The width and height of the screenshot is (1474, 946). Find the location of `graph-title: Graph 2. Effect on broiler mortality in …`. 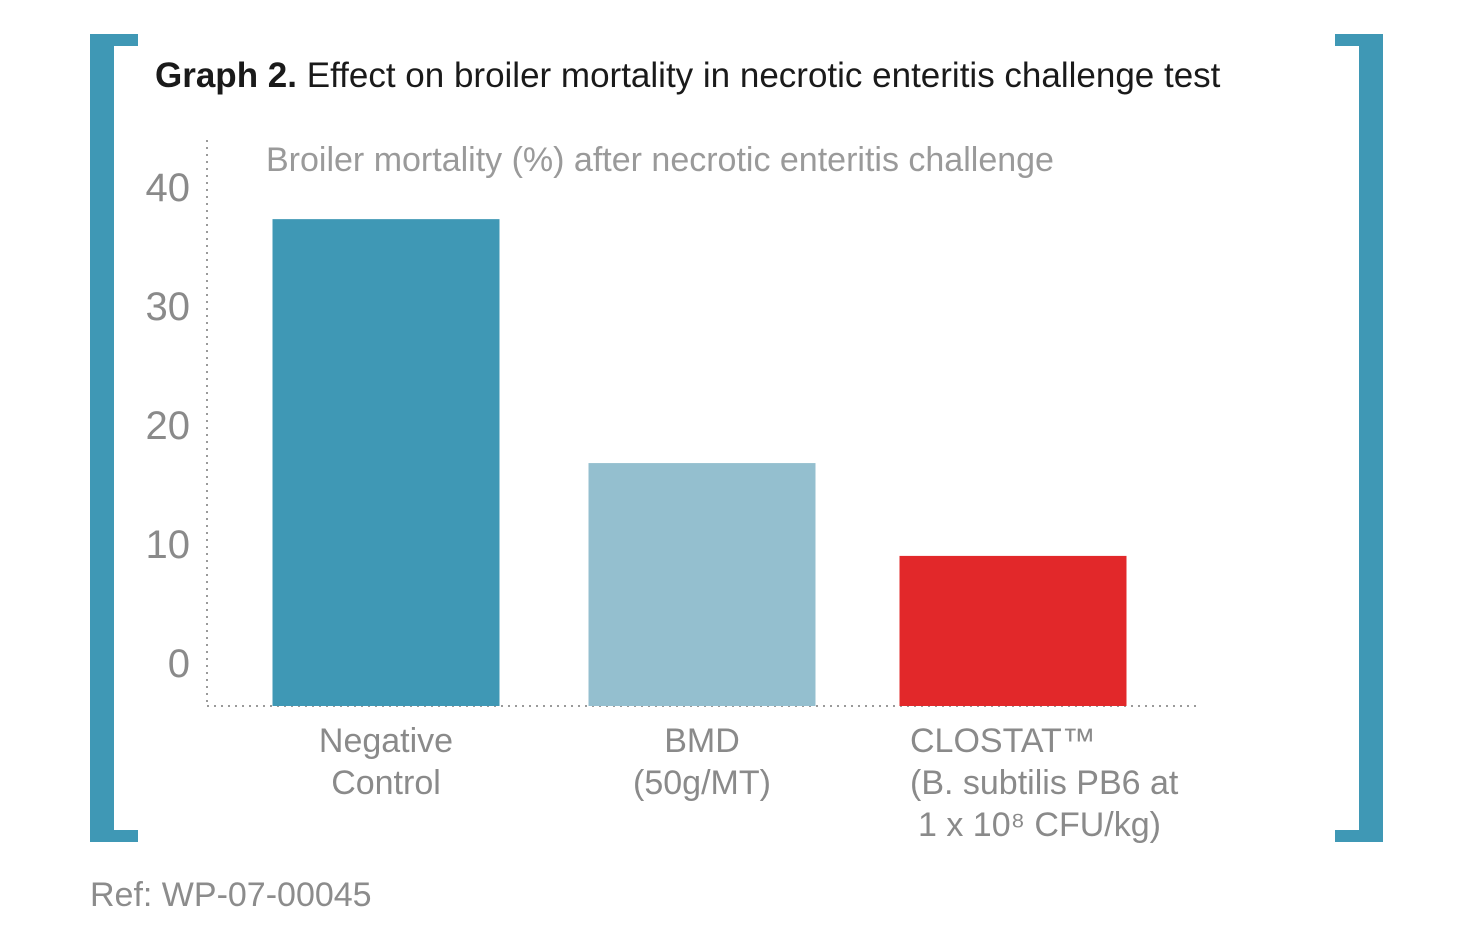

graph-title: Graph 2. Effect on broiler mortality in … is located at coordinates (687, 76).